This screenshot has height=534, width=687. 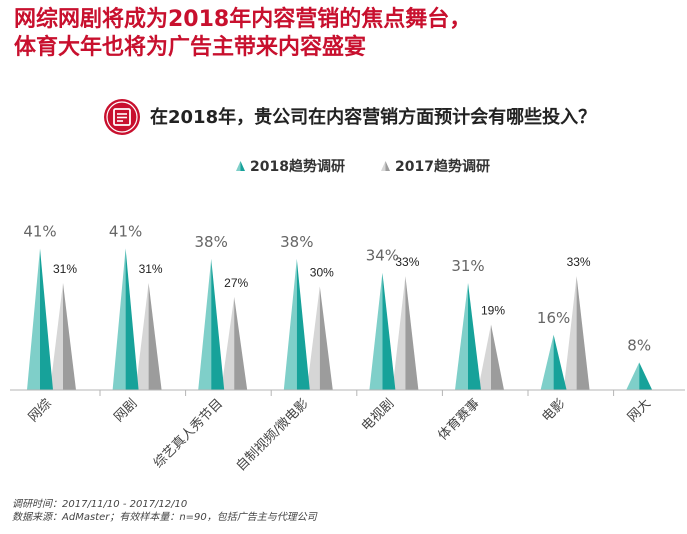 I want to click on category-label: 网大, so click(x=639, y=410).